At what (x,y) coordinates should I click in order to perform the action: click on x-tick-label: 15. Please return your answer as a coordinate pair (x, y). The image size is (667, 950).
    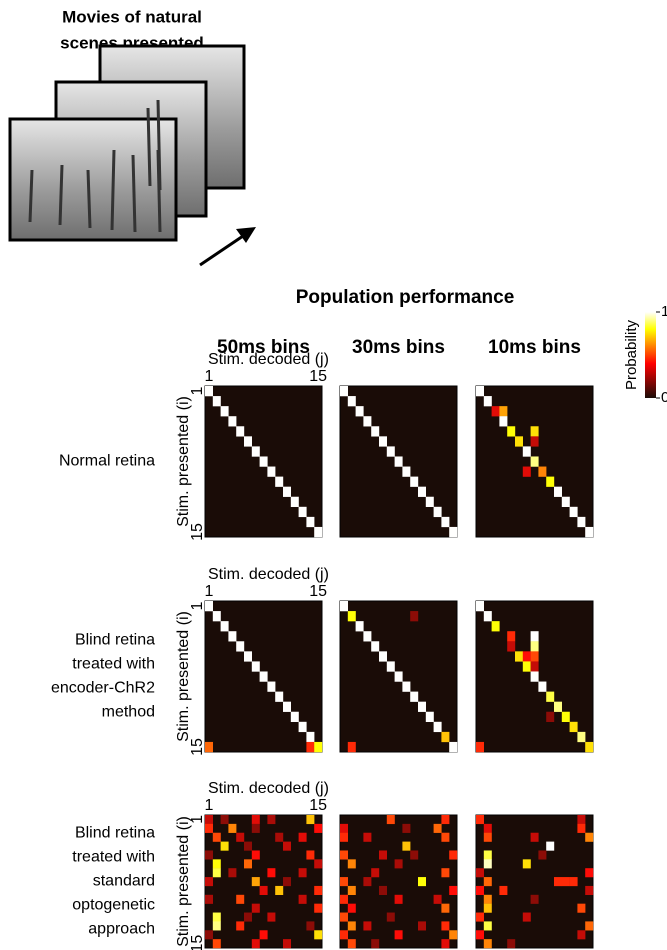
    Looking at the image, I should click on (318, 376).